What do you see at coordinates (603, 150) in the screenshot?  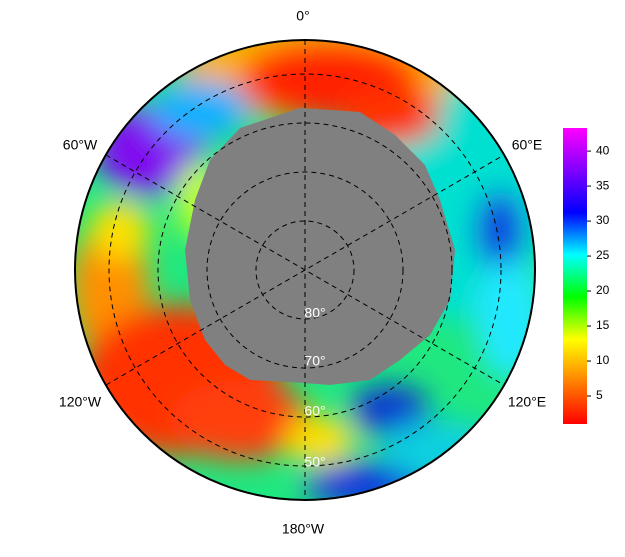 I see `colorbar-tick-label: 40` at bounding box center [603, 150].